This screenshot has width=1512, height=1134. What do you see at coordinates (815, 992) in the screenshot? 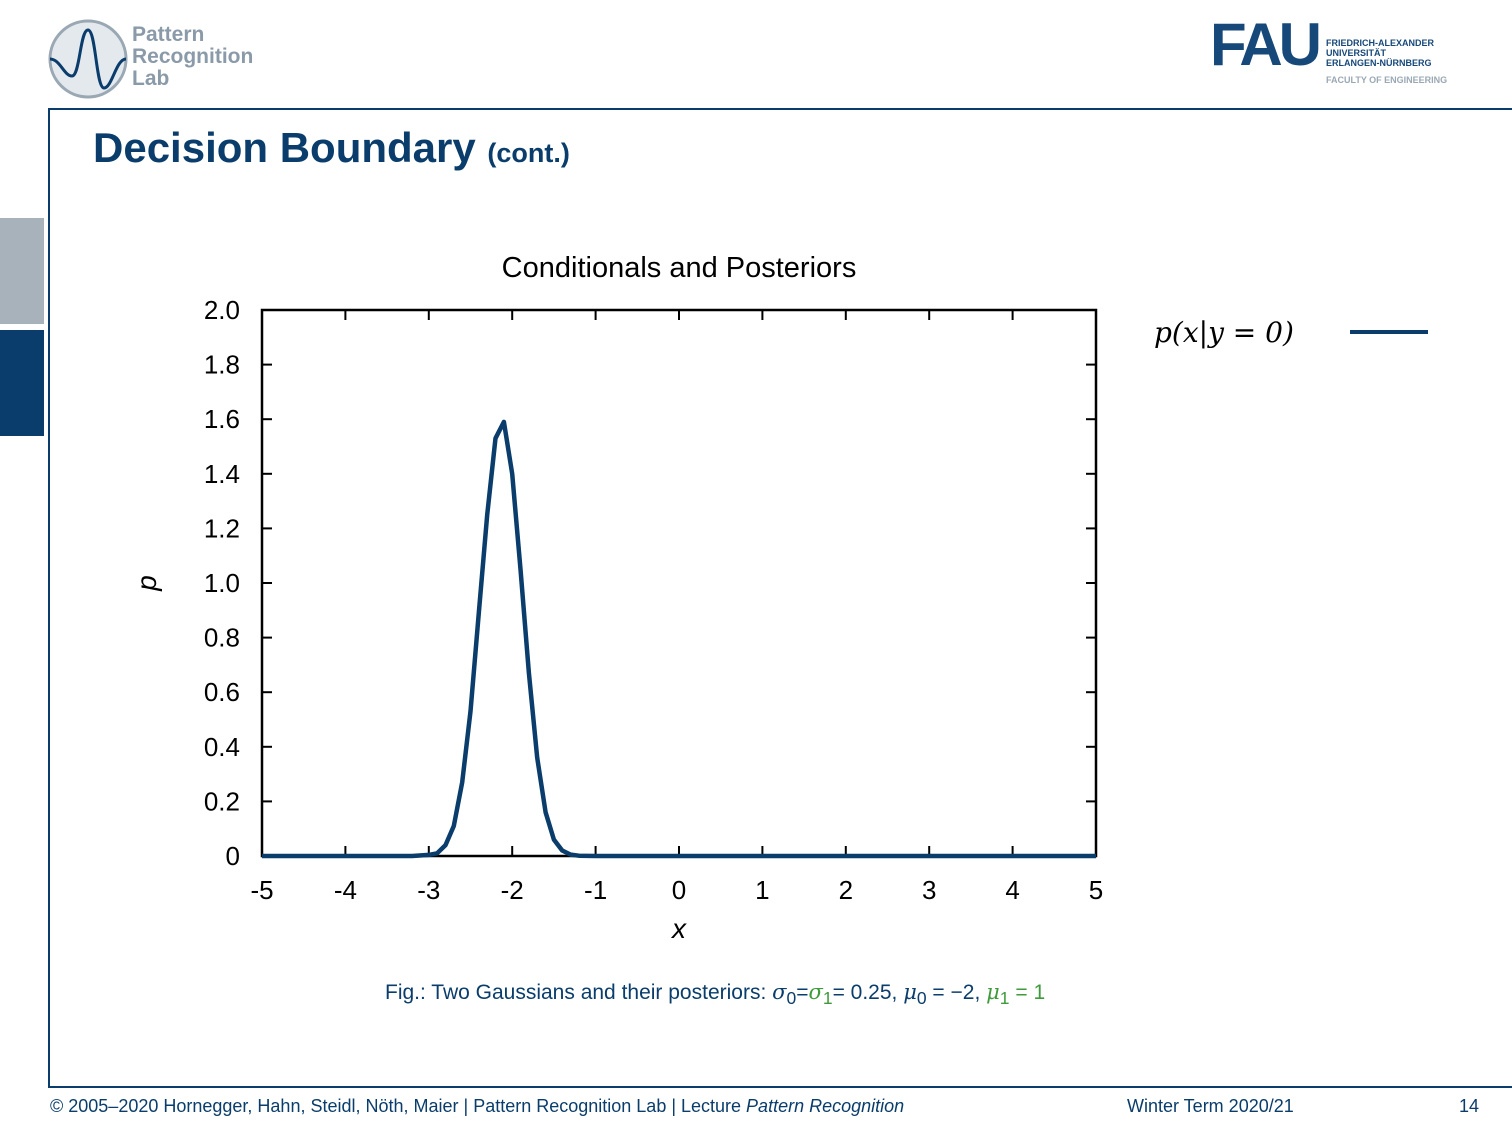
I see `caption-sigma1: σ` at bounding box center [815, 992].